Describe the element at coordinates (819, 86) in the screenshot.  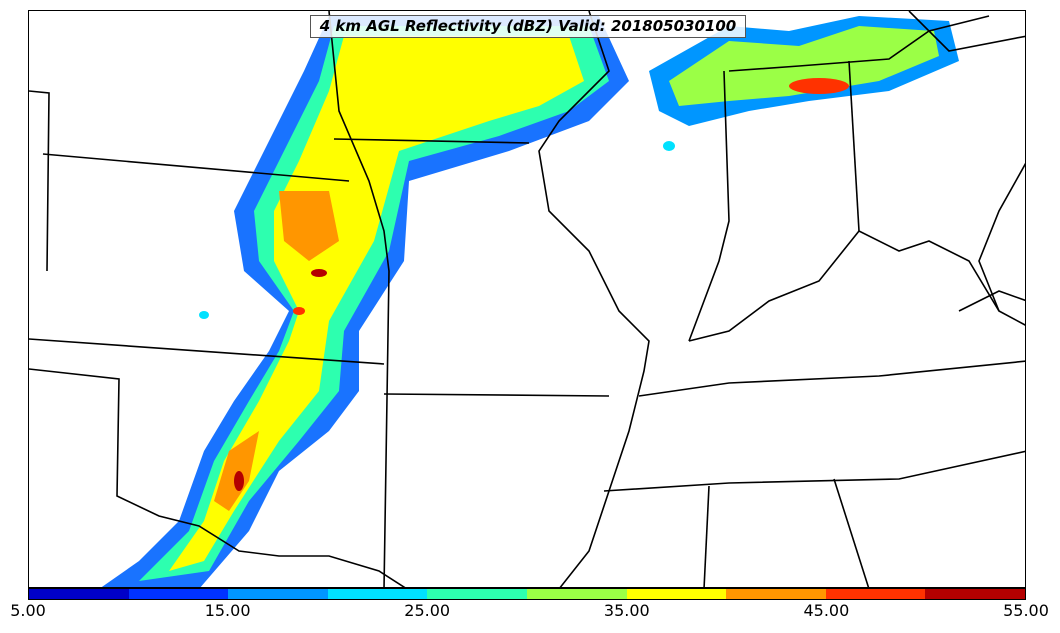
I see `echo-cluster-ne-core` at that location.